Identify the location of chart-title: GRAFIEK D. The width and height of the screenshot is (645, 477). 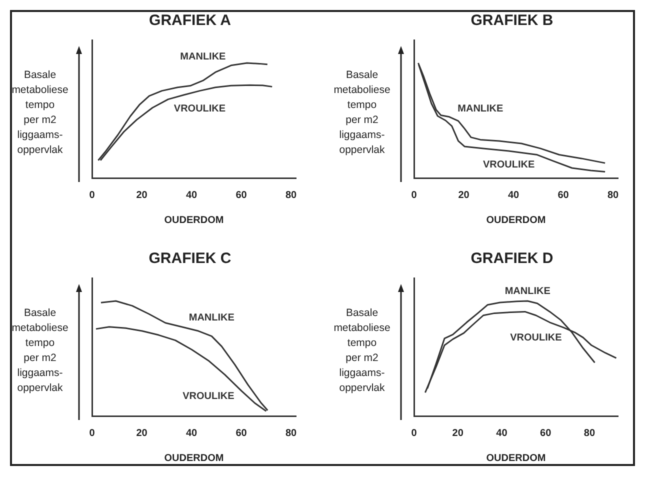
(512, 259).